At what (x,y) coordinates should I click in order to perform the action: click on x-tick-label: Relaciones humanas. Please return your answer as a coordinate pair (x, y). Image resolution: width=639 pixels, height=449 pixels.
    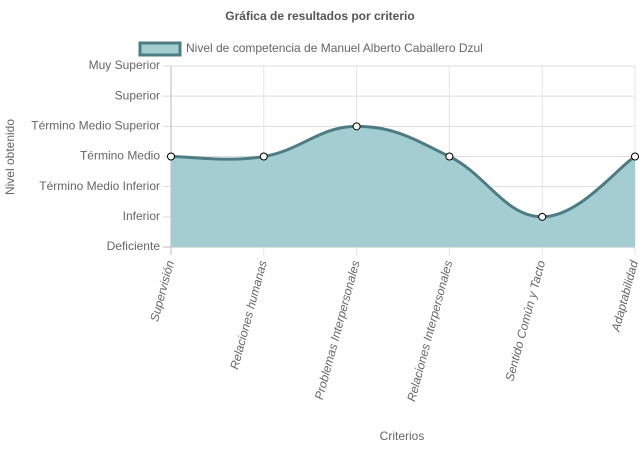
    Looking at the image, I should click on (248, 315).